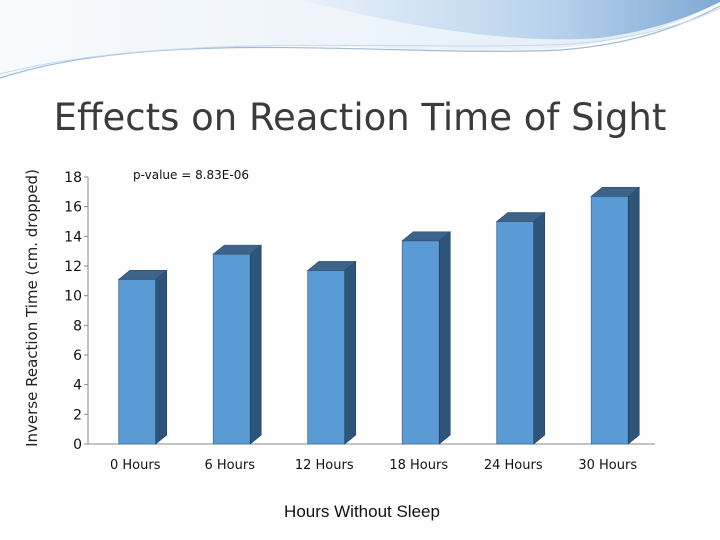  I want to click on header-wave-decoration, so click(360, 40).